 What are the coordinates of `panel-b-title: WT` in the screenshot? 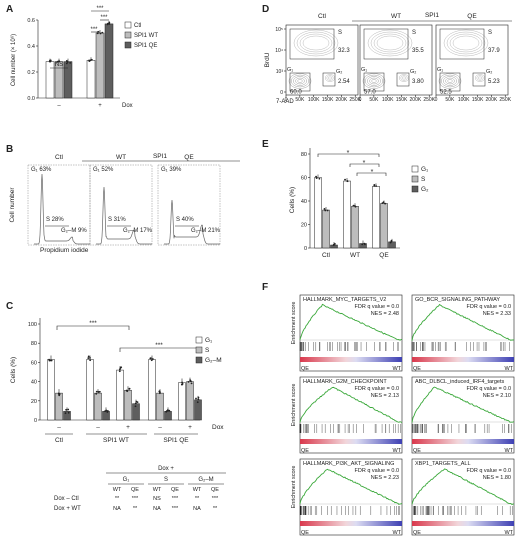 It's located at (121, 157).